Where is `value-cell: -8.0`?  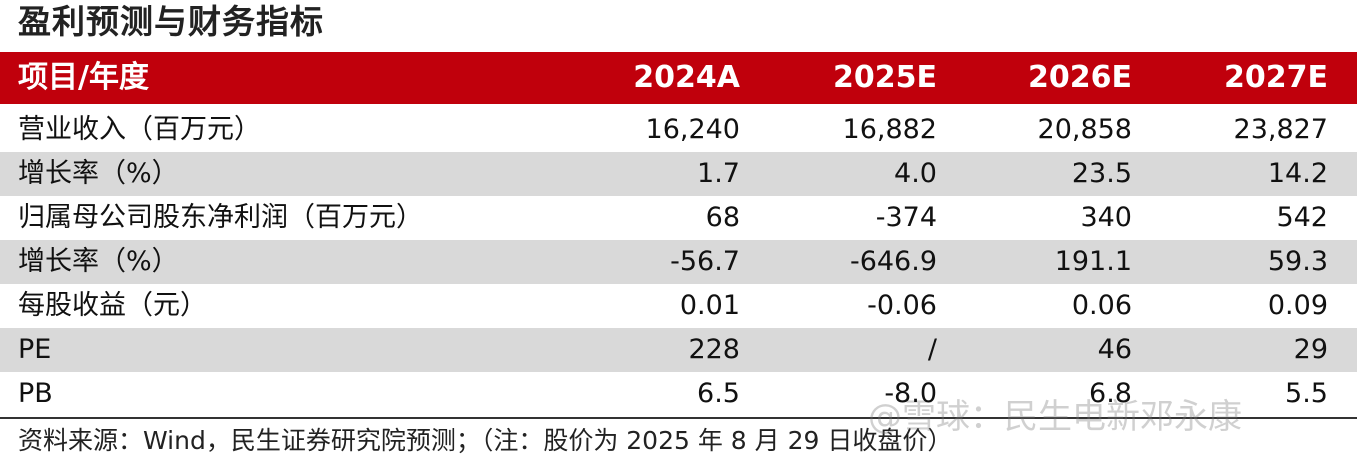 value-cell: -8.0 is located at coordinates (910, 393).